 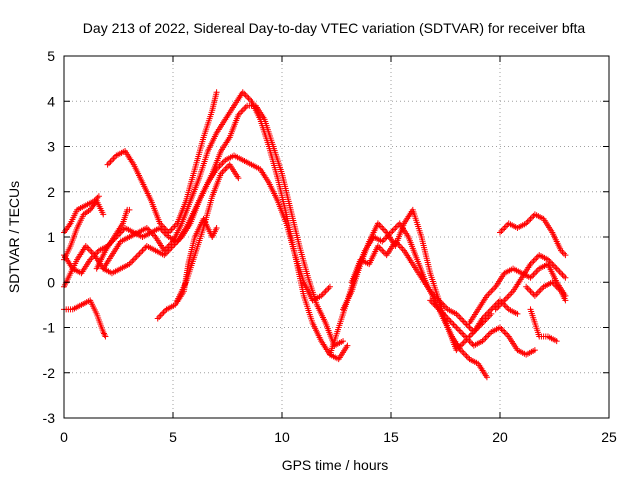 I want to click on y-tick-label: 1, so click(x=51, y=237).